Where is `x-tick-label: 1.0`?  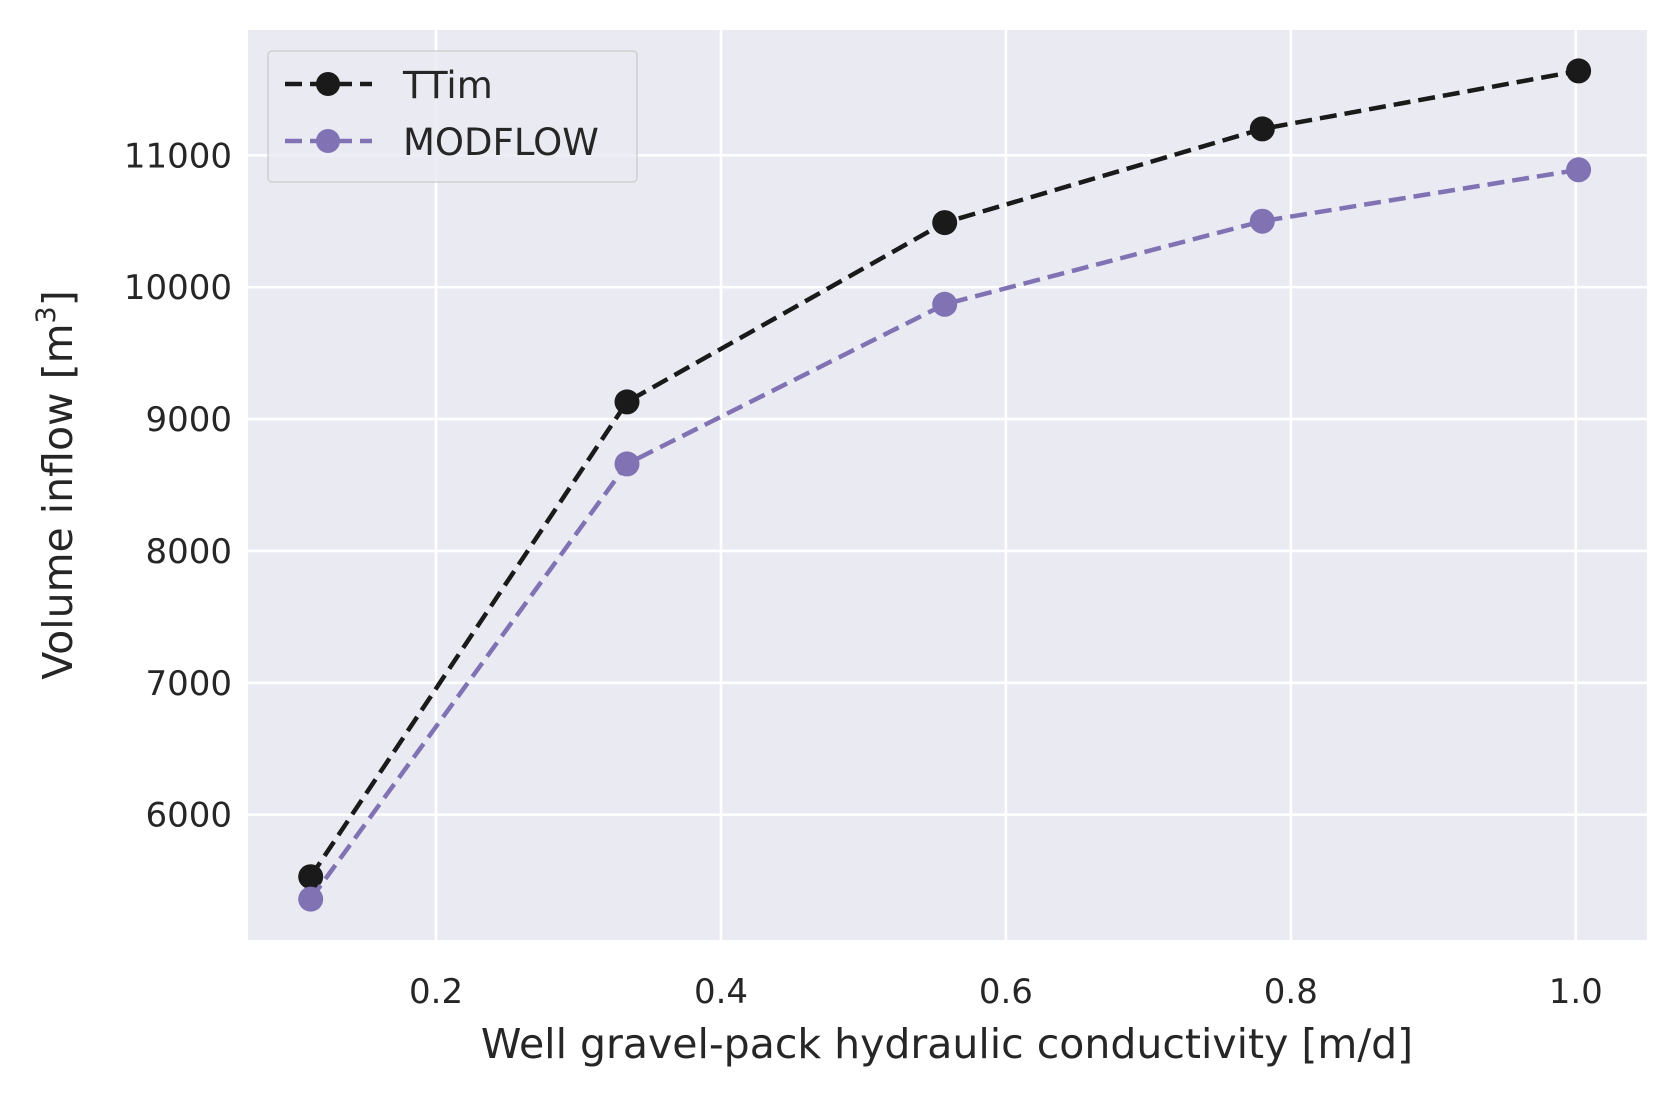 x-tick-label: 1.0 is located at coordinates (1576, 992).